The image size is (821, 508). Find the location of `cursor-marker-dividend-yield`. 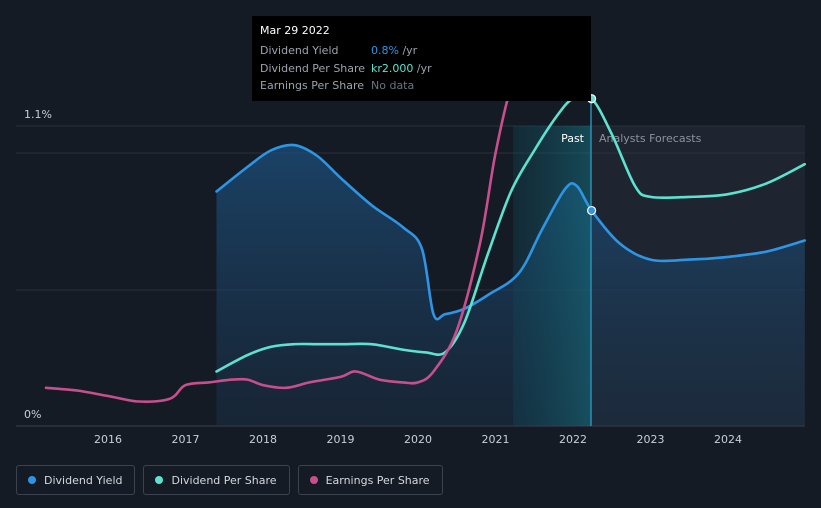

cursor-marker-dividend-yield is located at coordinates (591, 210).